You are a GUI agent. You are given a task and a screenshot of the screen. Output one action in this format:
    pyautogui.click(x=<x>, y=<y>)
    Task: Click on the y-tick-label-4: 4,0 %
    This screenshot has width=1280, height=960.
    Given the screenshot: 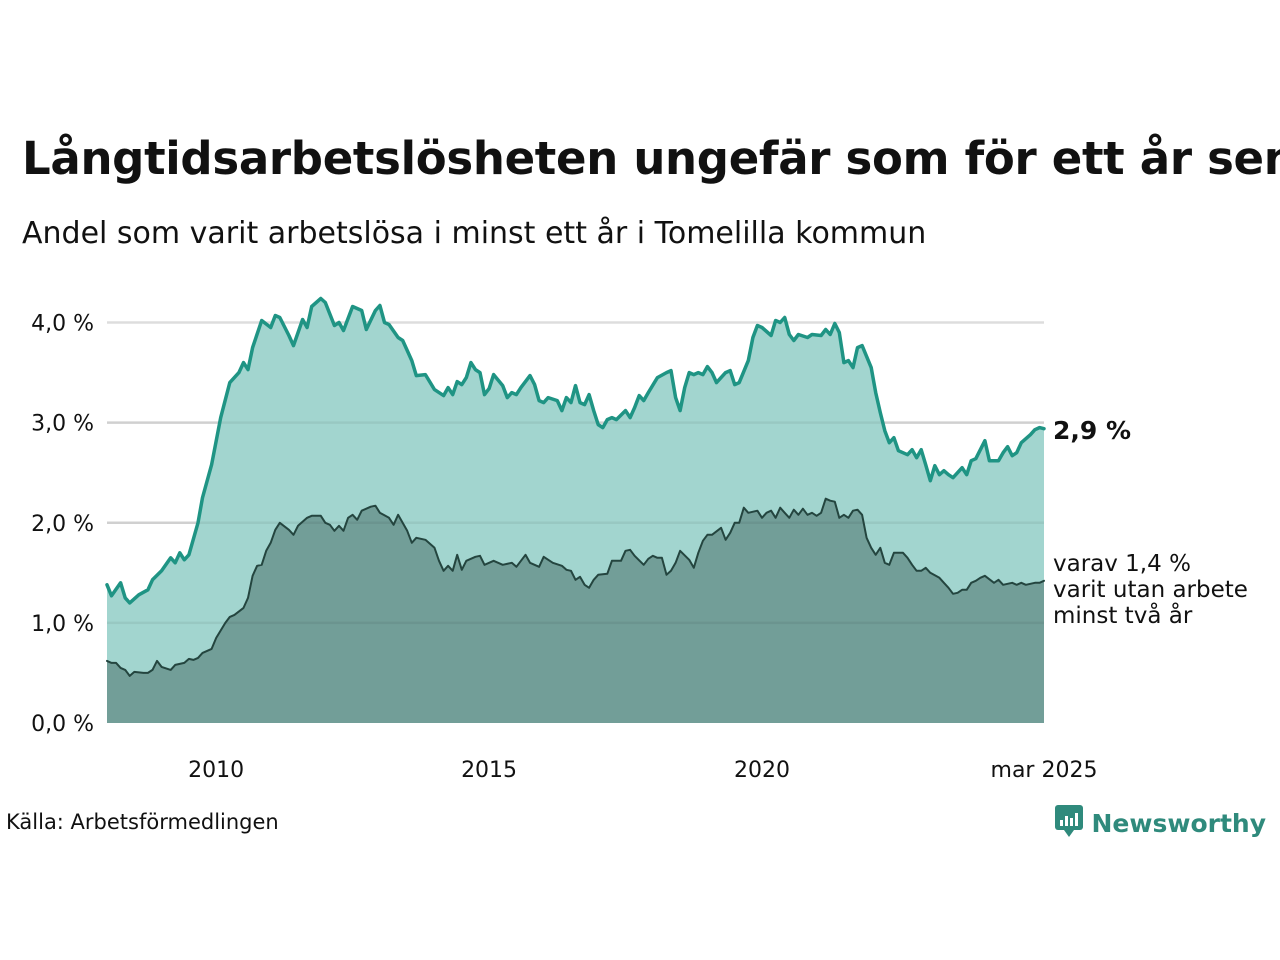 What is the action you would take?
    pyautogui.click(x=62, y=324)
    